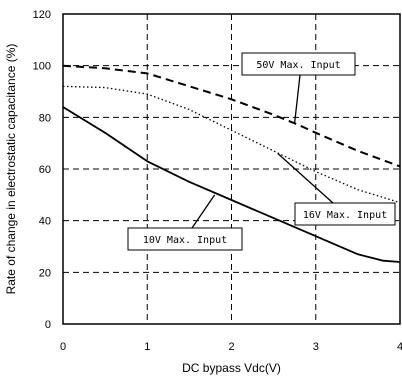 This screenshot has height=379, width=402. I want to click on x-axis-label: DC bypass Vdc(V), so click(231, 368).